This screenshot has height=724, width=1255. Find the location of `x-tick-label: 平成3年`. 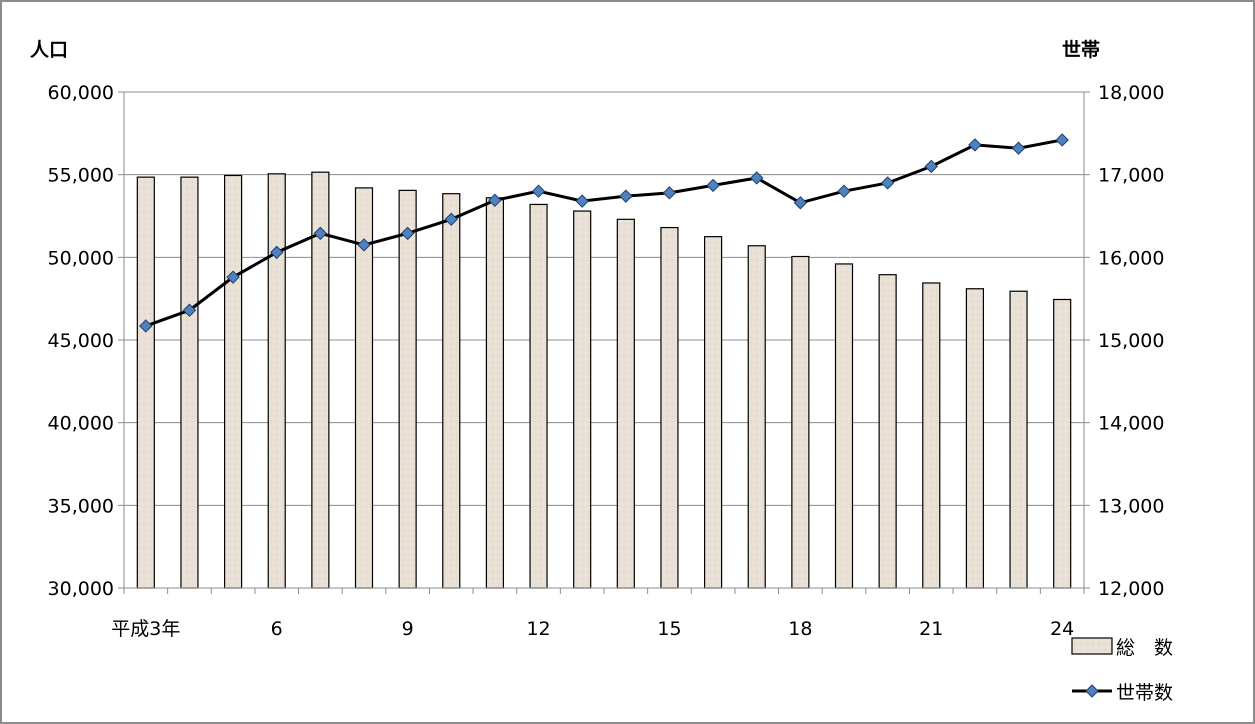

x-tick-label: 平成3年 is located at coordinates (145, 629).